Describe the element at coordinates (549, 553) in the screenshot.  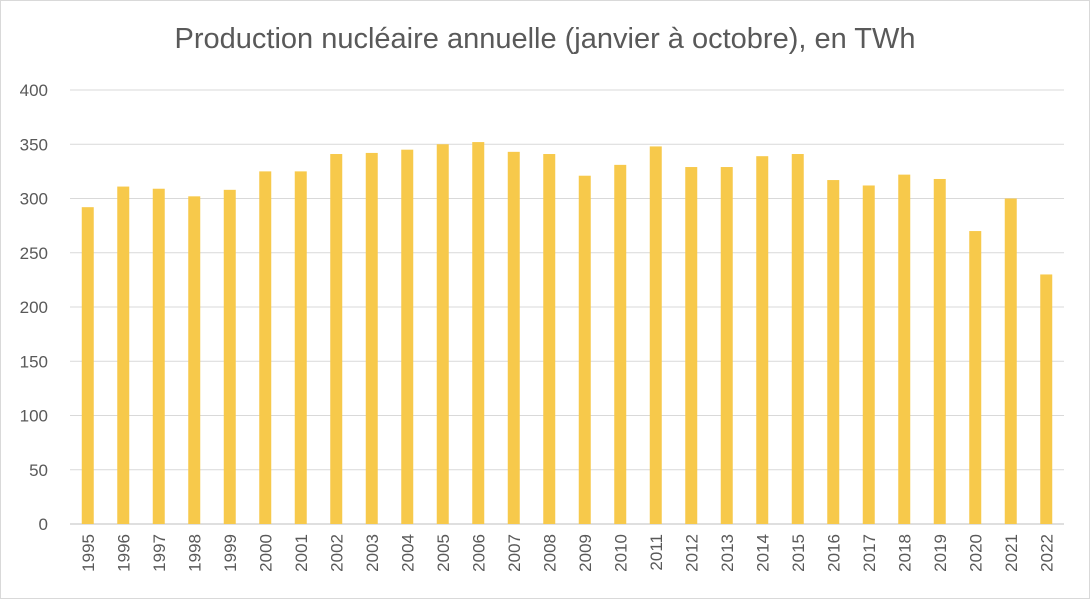
I see `x-tick-label: 2008` at that location.